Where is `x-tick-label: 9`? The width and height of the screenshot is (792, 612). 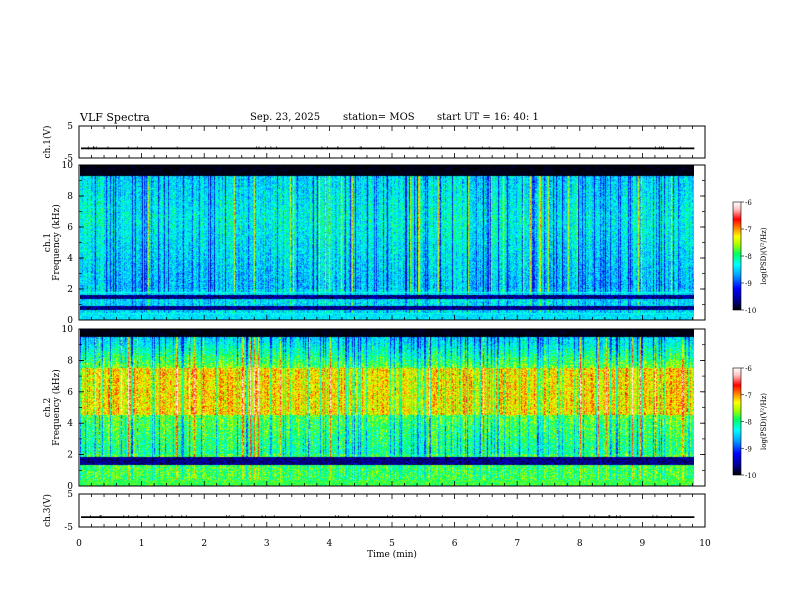 x-tick-label: 9 is located at coordinates (643, 544).